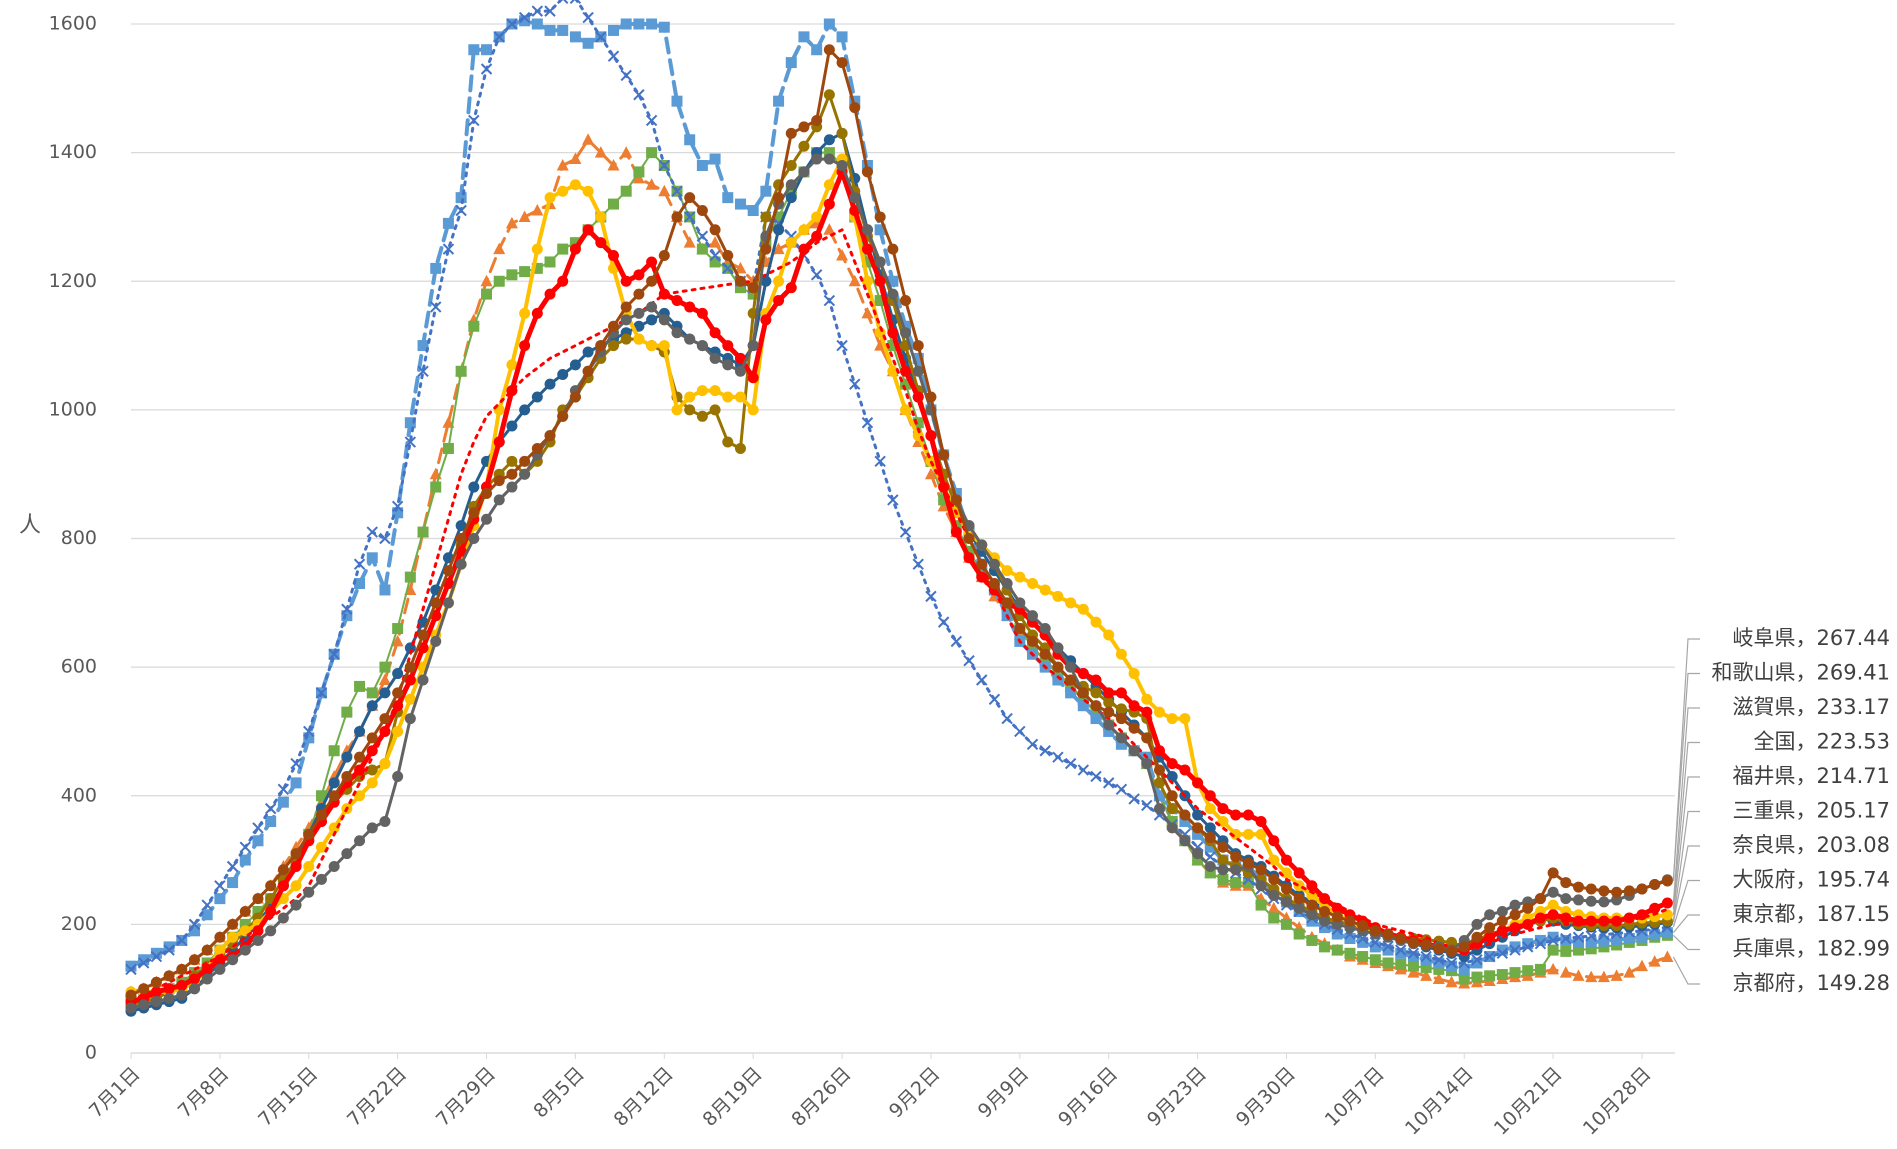  Describe the element at coordinates (1811, 776) in the screenshot. I see `end-label: 福井県，214.71` at that location.